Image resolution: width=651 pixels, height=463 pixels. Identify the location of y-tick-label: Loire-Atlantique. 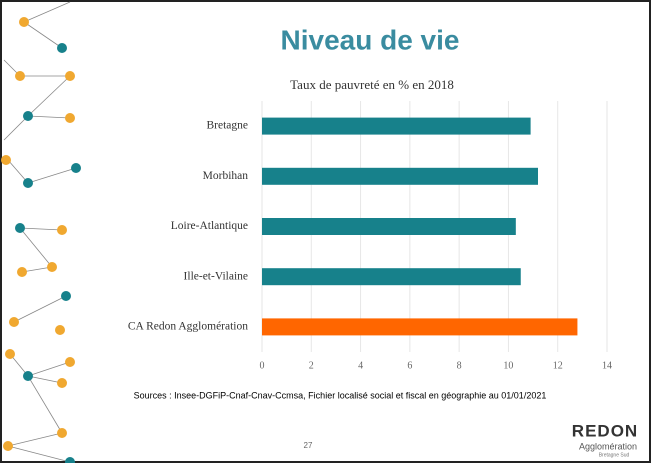
(209, 226).